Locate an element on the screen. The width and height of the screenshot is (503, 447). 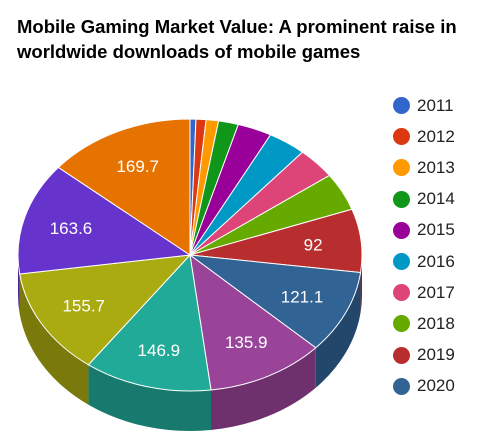
pie-slice-2022 is located at coordinates (149, 322).